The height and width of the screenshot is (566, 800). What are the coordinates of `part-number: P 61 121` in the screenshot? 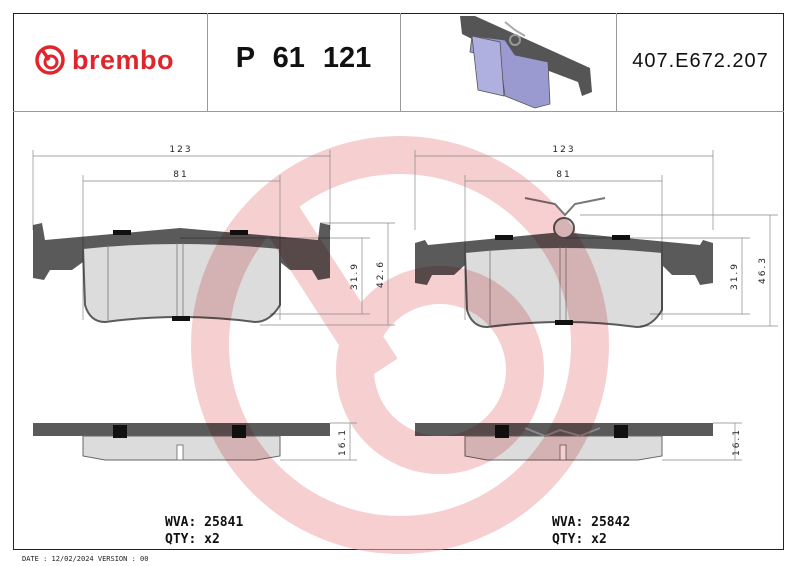 It's located at (303, 58).